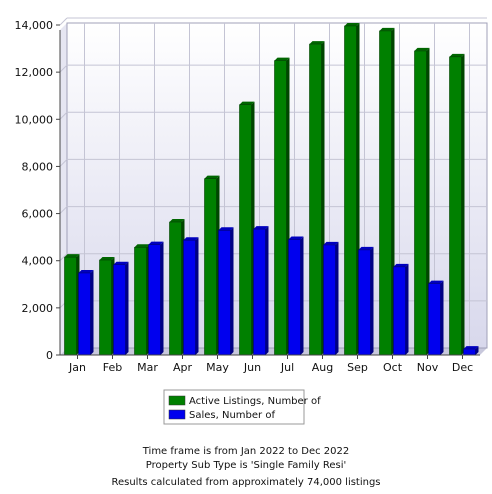 This screenshot has height=494, width=492. I want to click on x-tick-label: Apr, so click(183, 367).